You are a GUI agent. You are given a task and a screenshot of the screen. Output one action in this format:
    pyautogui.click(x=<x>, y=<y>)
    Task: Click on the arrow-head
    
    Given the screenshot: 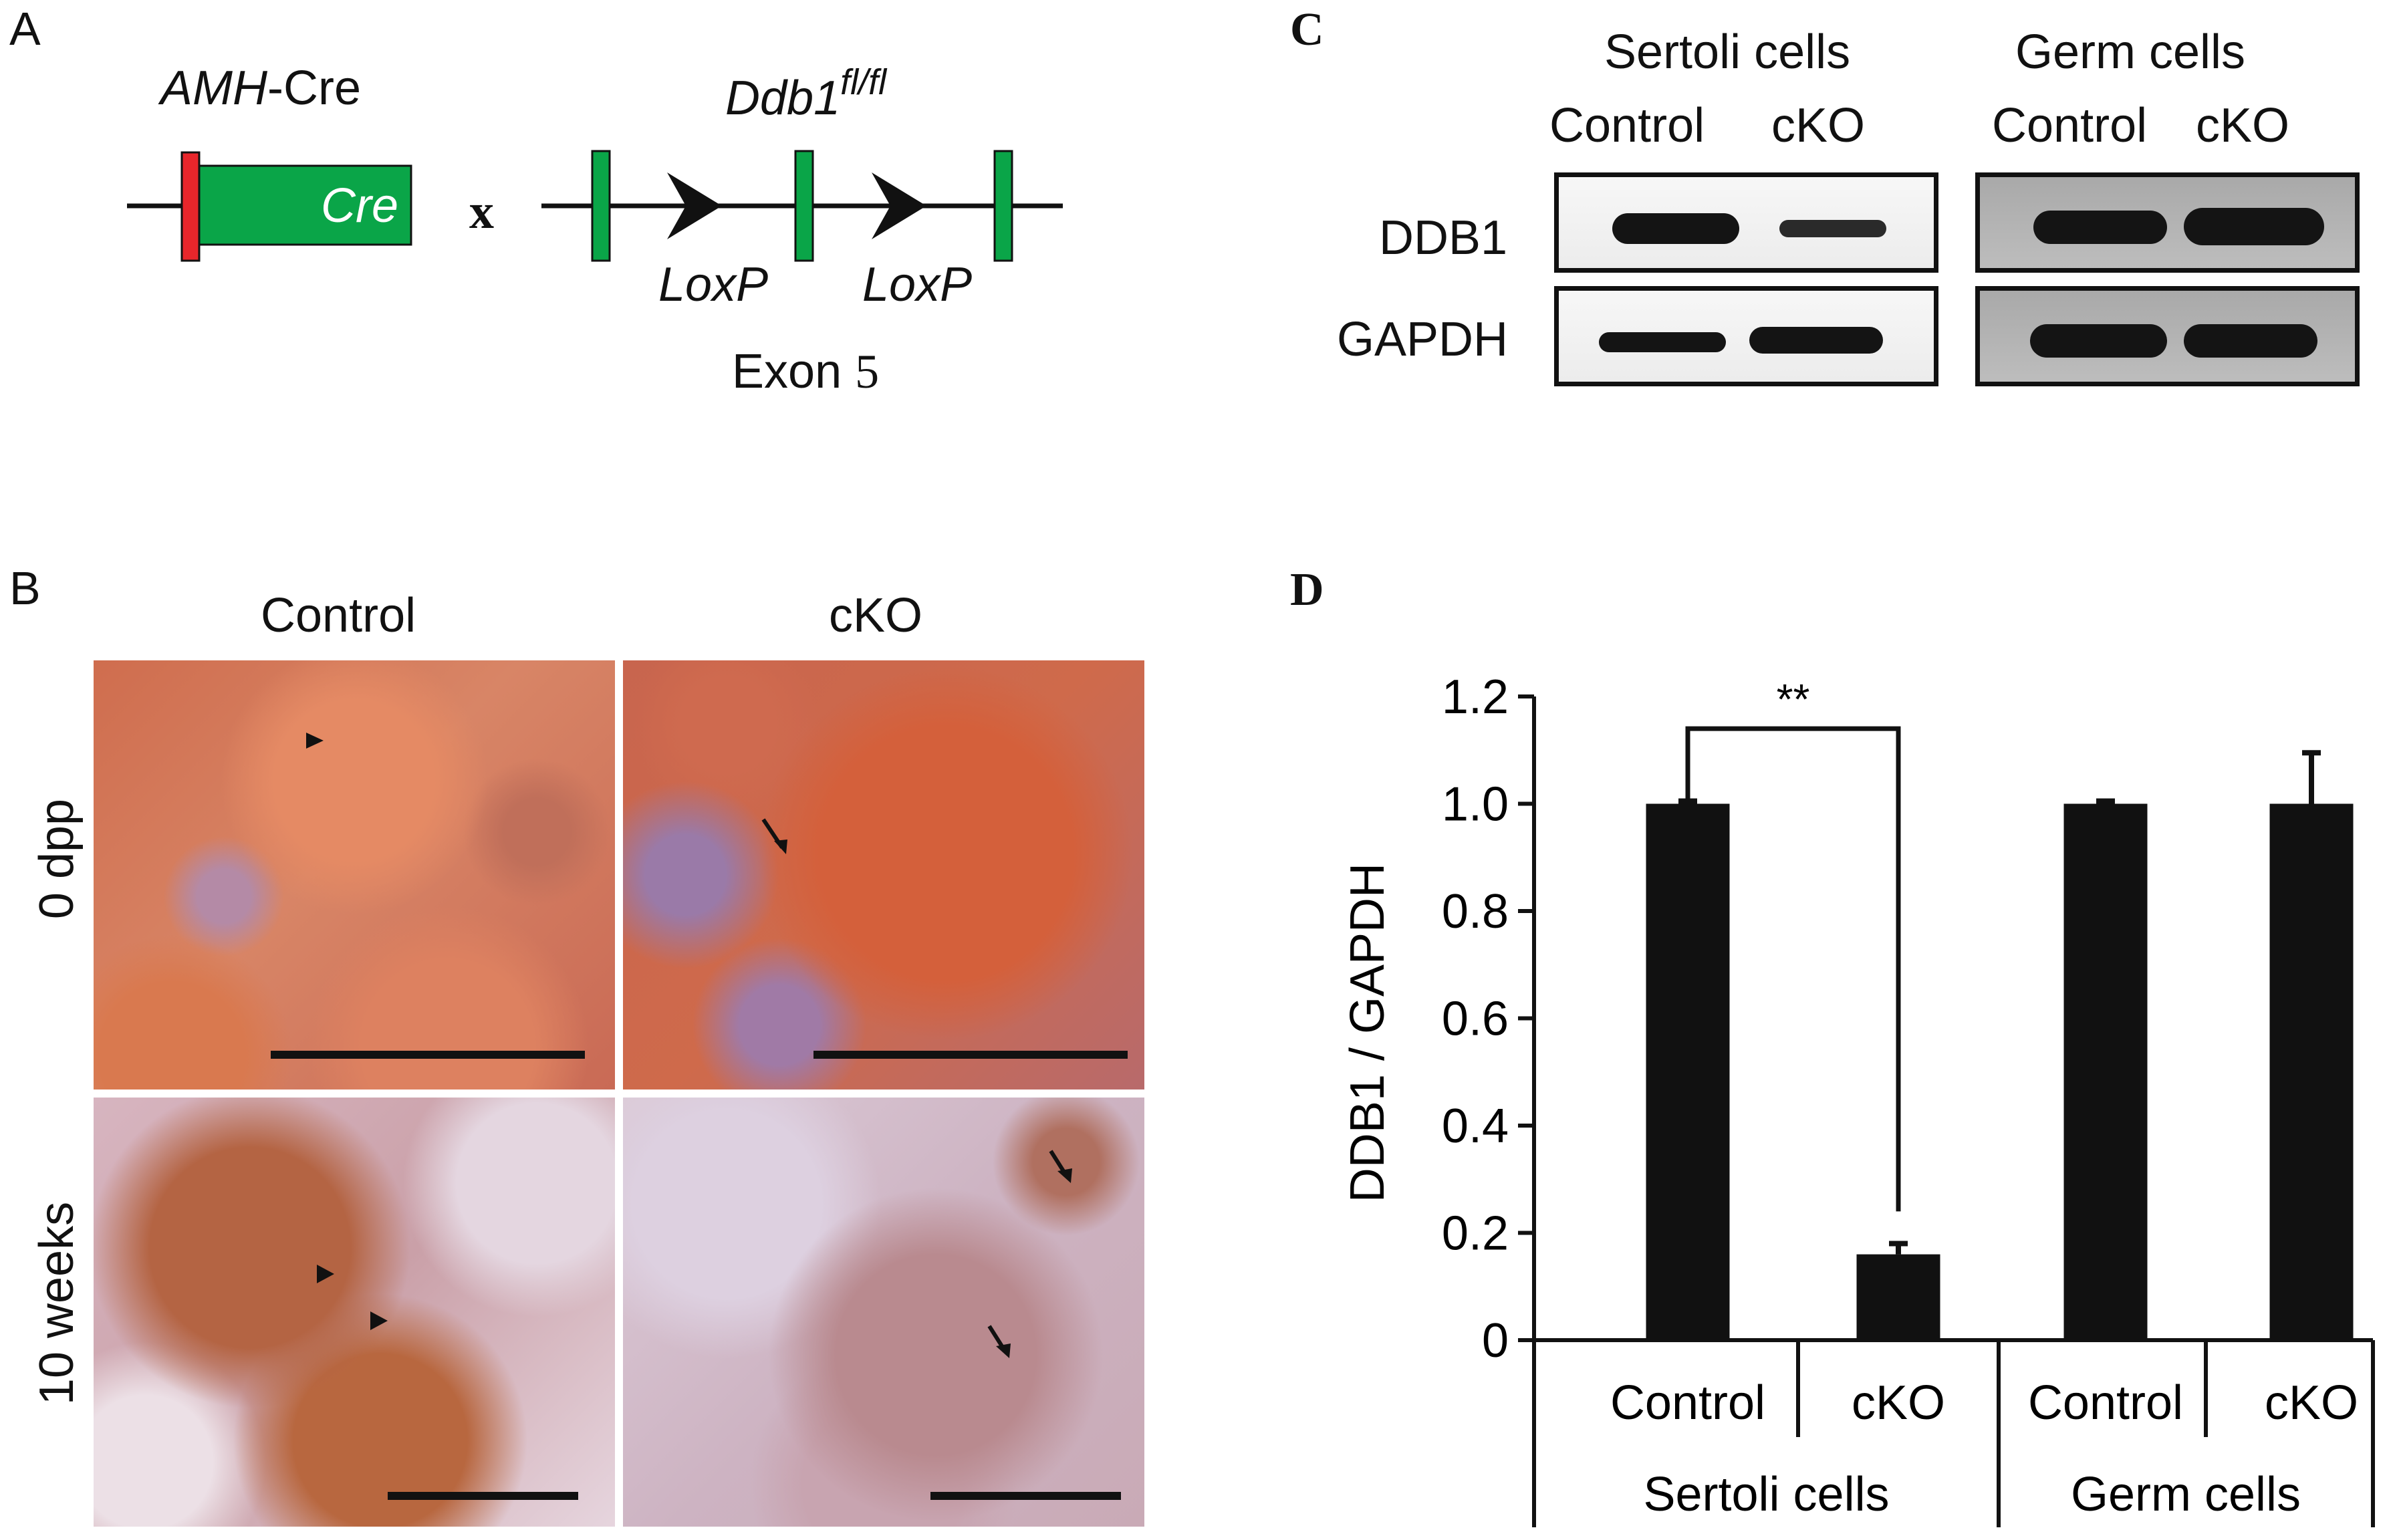 What is the action you would take?
    pyautogui.click(x=781, y=847)
    